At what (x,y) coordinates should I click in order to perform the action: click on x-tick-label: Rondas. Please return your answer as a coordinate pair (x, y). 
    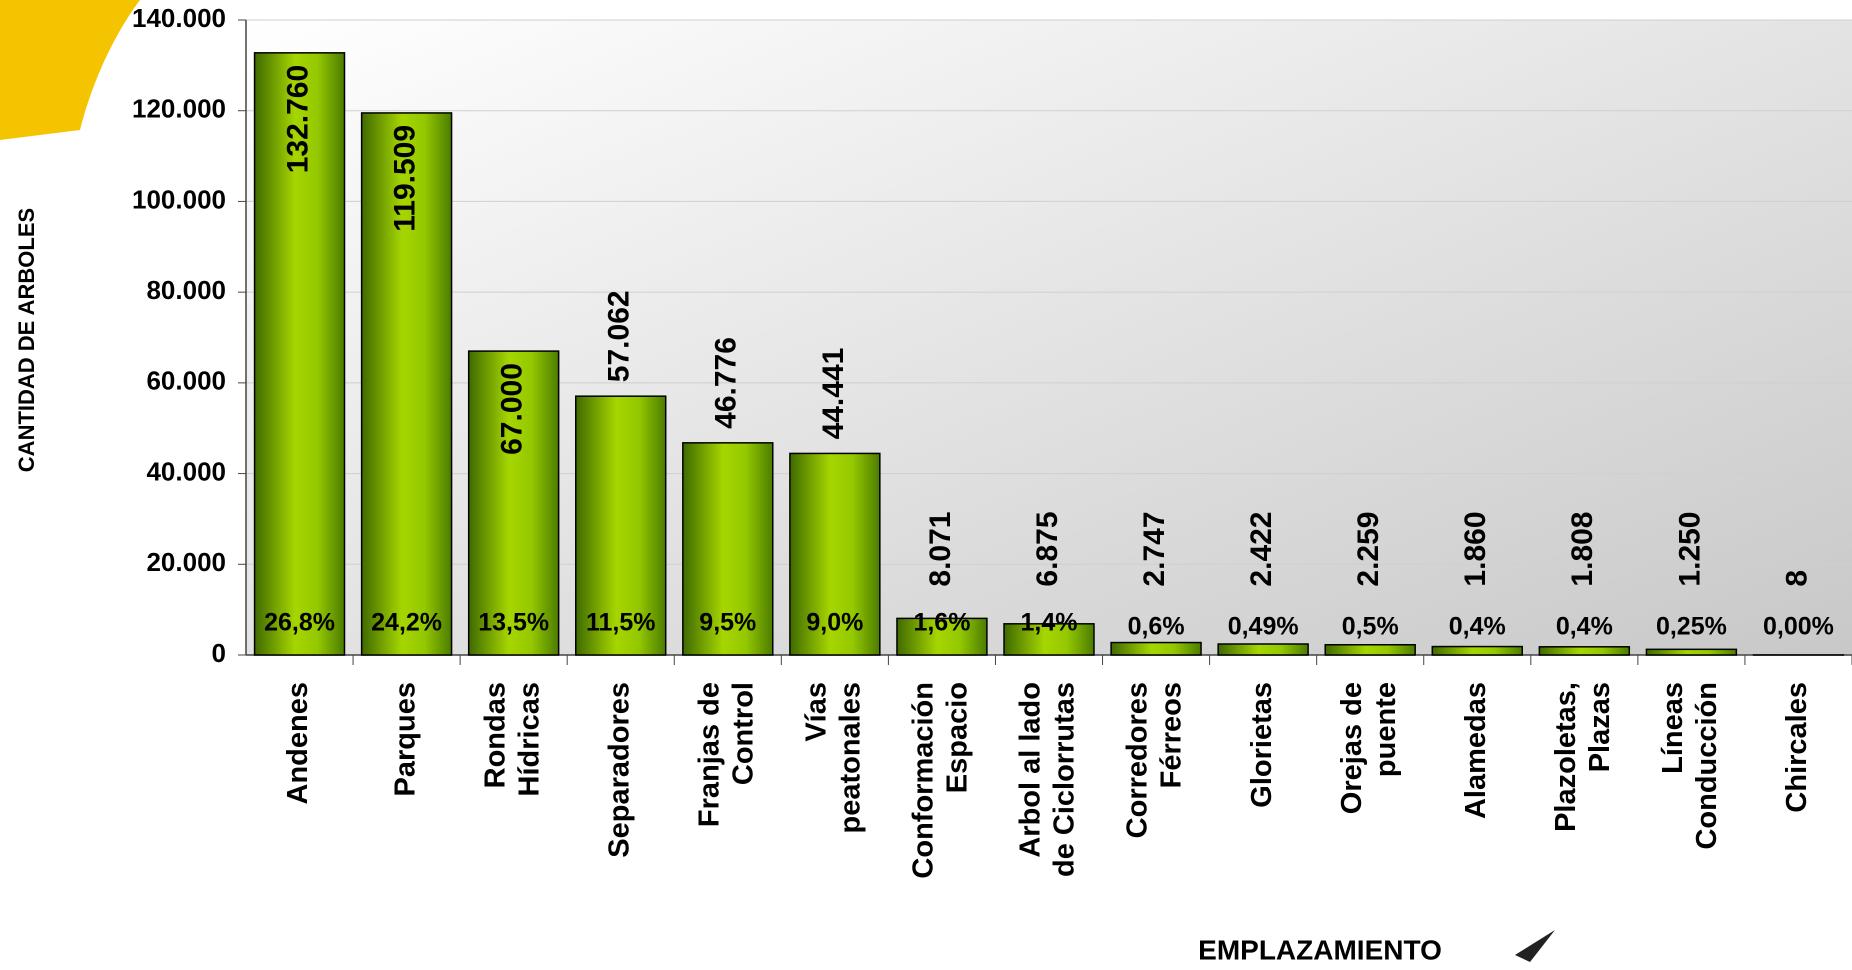
    Looking at the image, I should click on (495, 735).